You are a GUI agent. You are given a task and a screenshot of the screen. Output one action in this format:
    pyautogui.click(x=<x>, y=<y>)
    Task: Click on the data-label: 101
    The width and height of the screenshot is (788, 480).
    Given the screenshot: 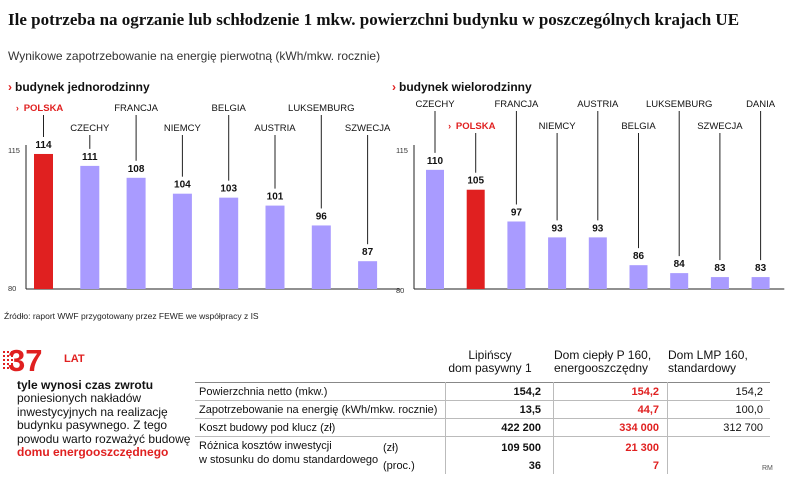 What is the action you would take?
    pyautogui.click(x=275, y=197)
    